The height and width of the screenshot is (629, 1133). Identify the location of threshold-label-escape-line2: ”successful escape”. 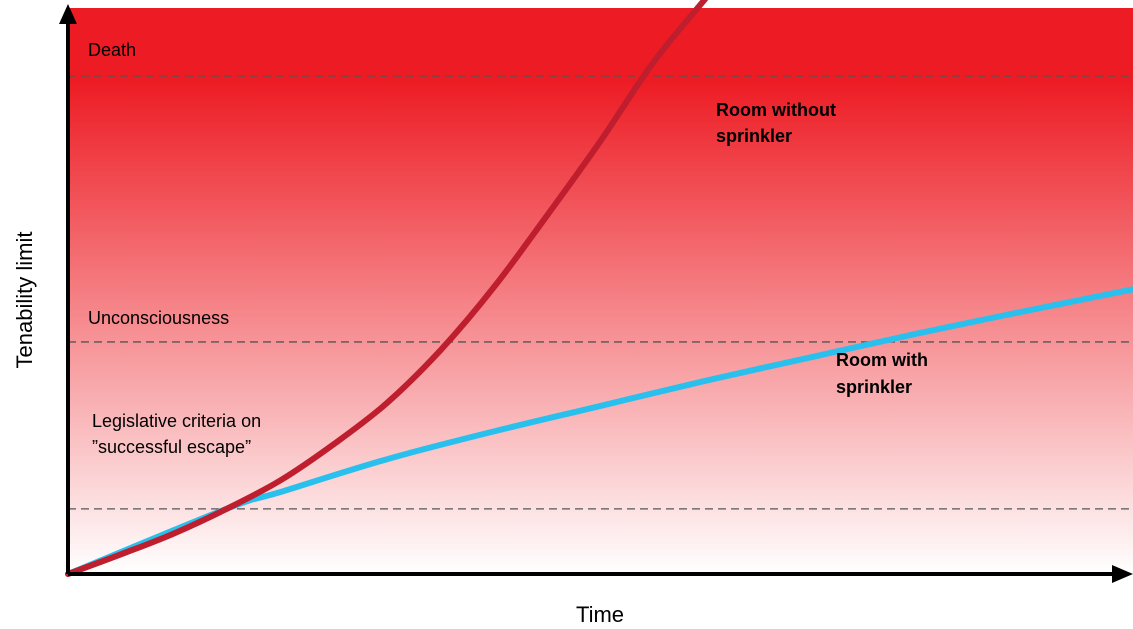
(171, 447).